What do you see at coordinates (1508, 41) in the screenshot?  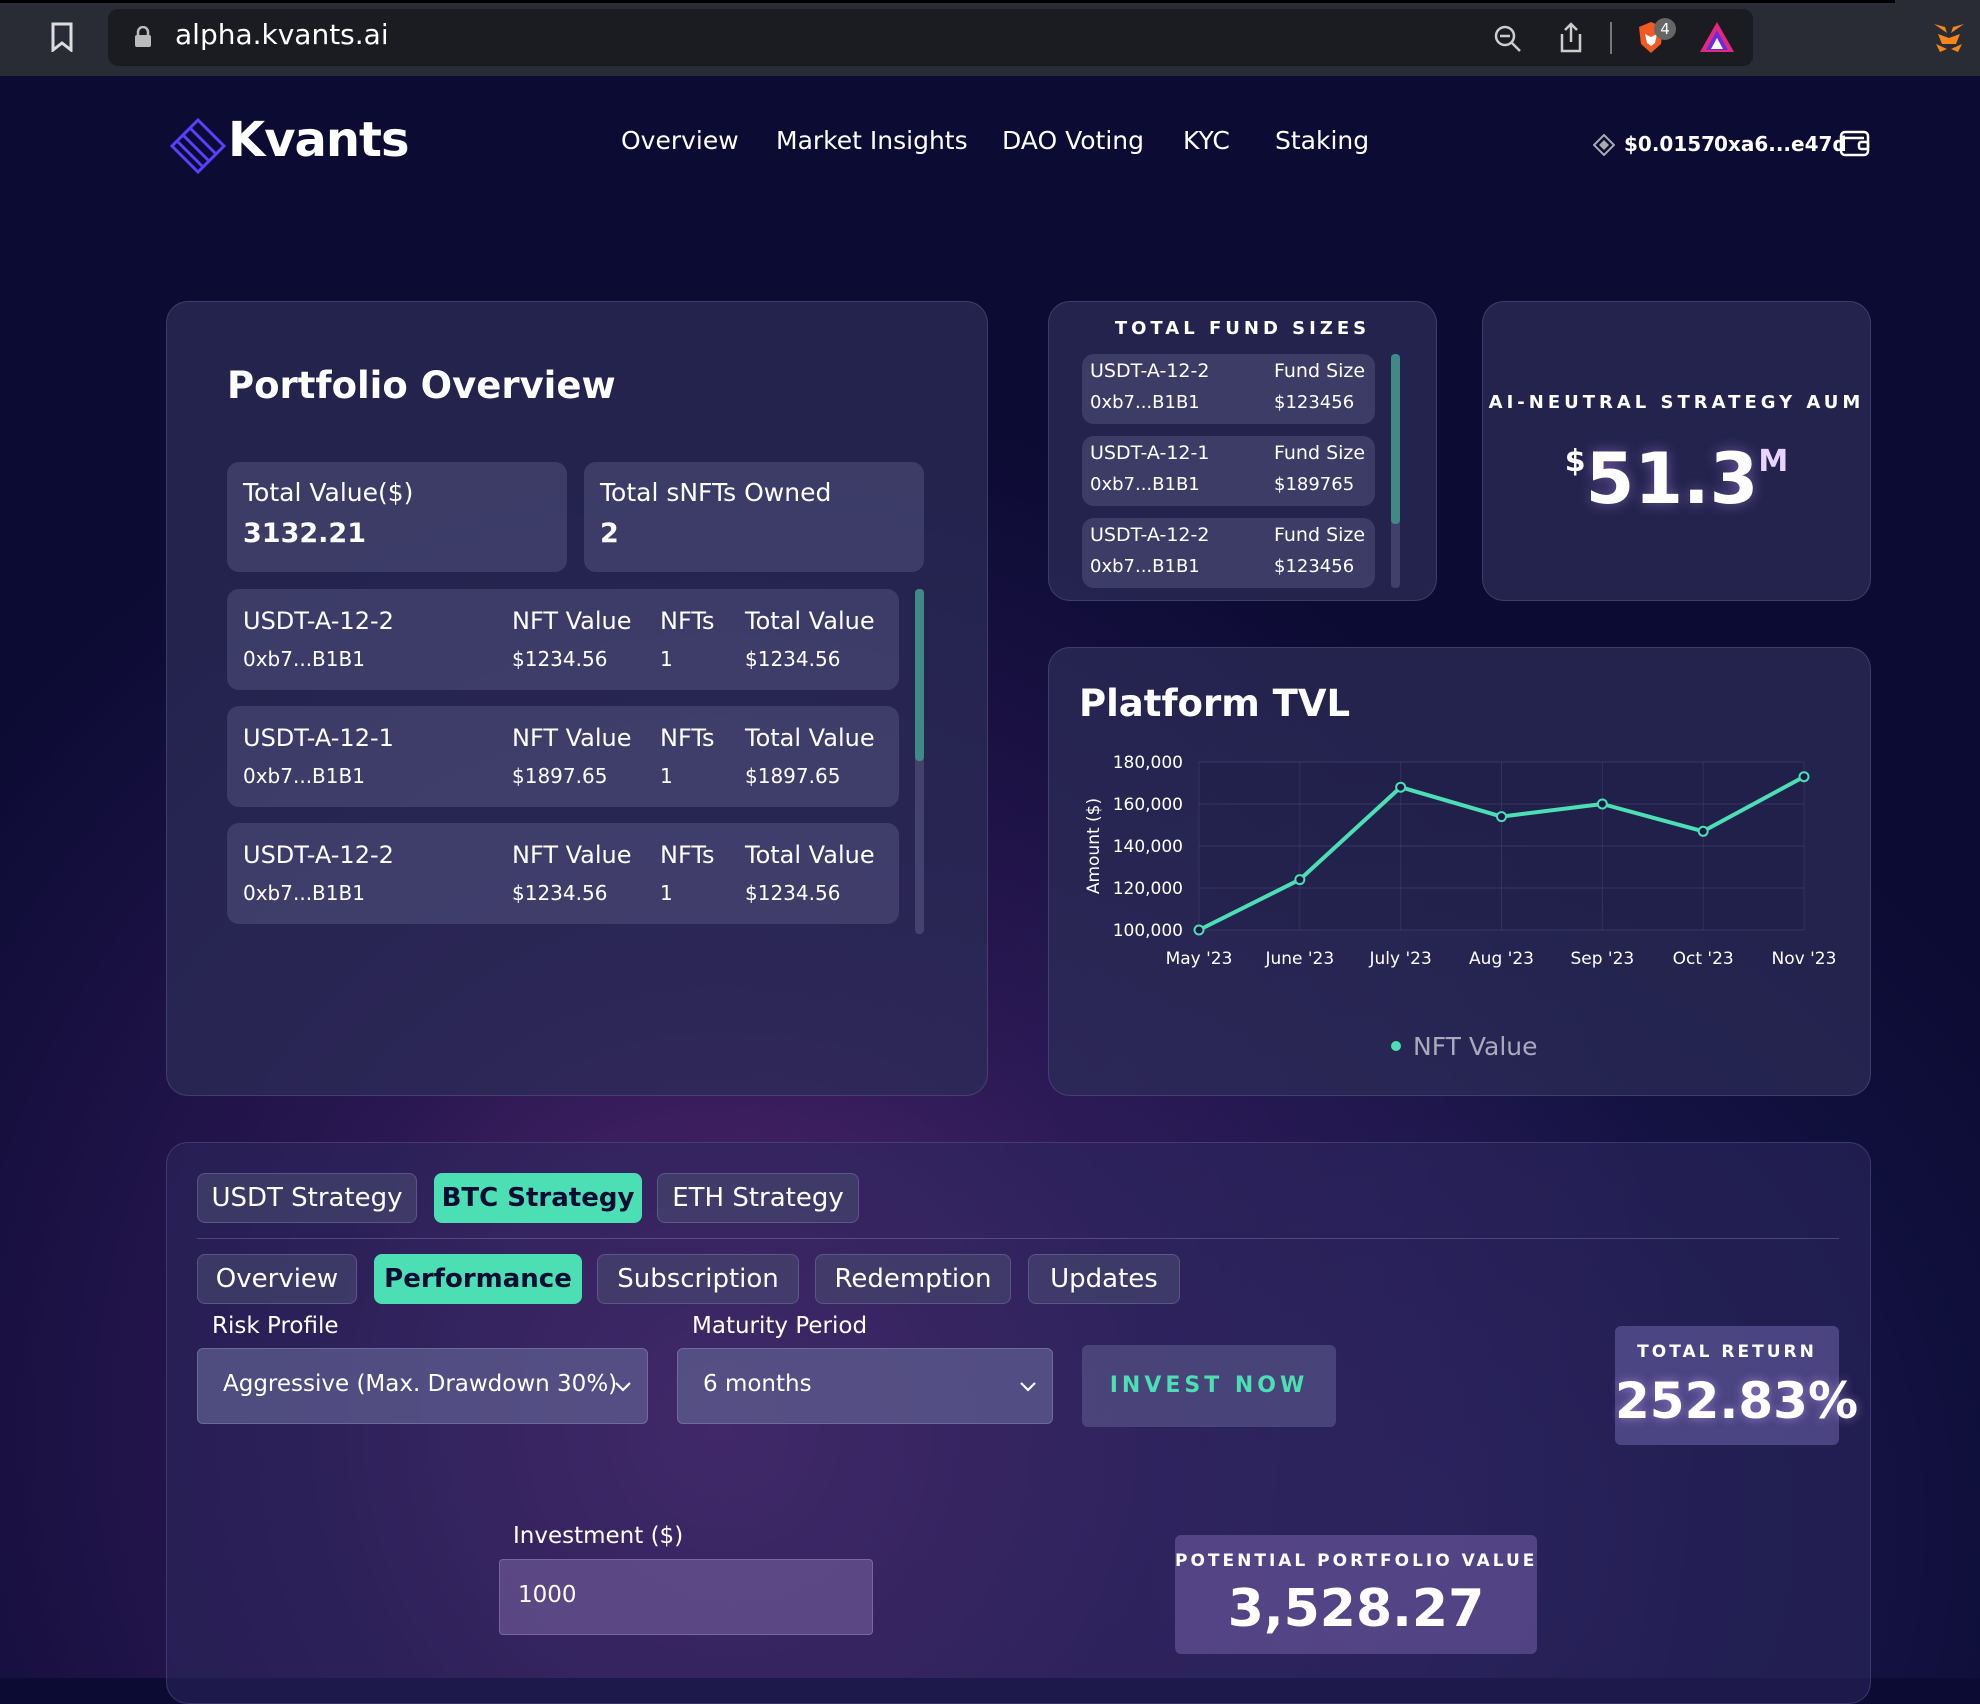 I see `zoom-out-icon` at bounding box center [1508, 41].